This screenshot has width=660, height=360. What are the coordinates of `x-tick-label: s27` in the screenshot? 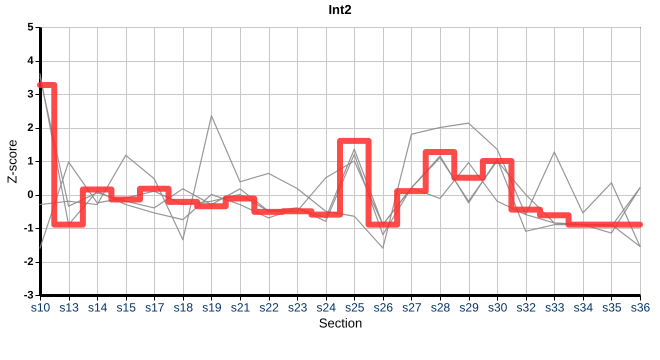 It's located at (412, 307).